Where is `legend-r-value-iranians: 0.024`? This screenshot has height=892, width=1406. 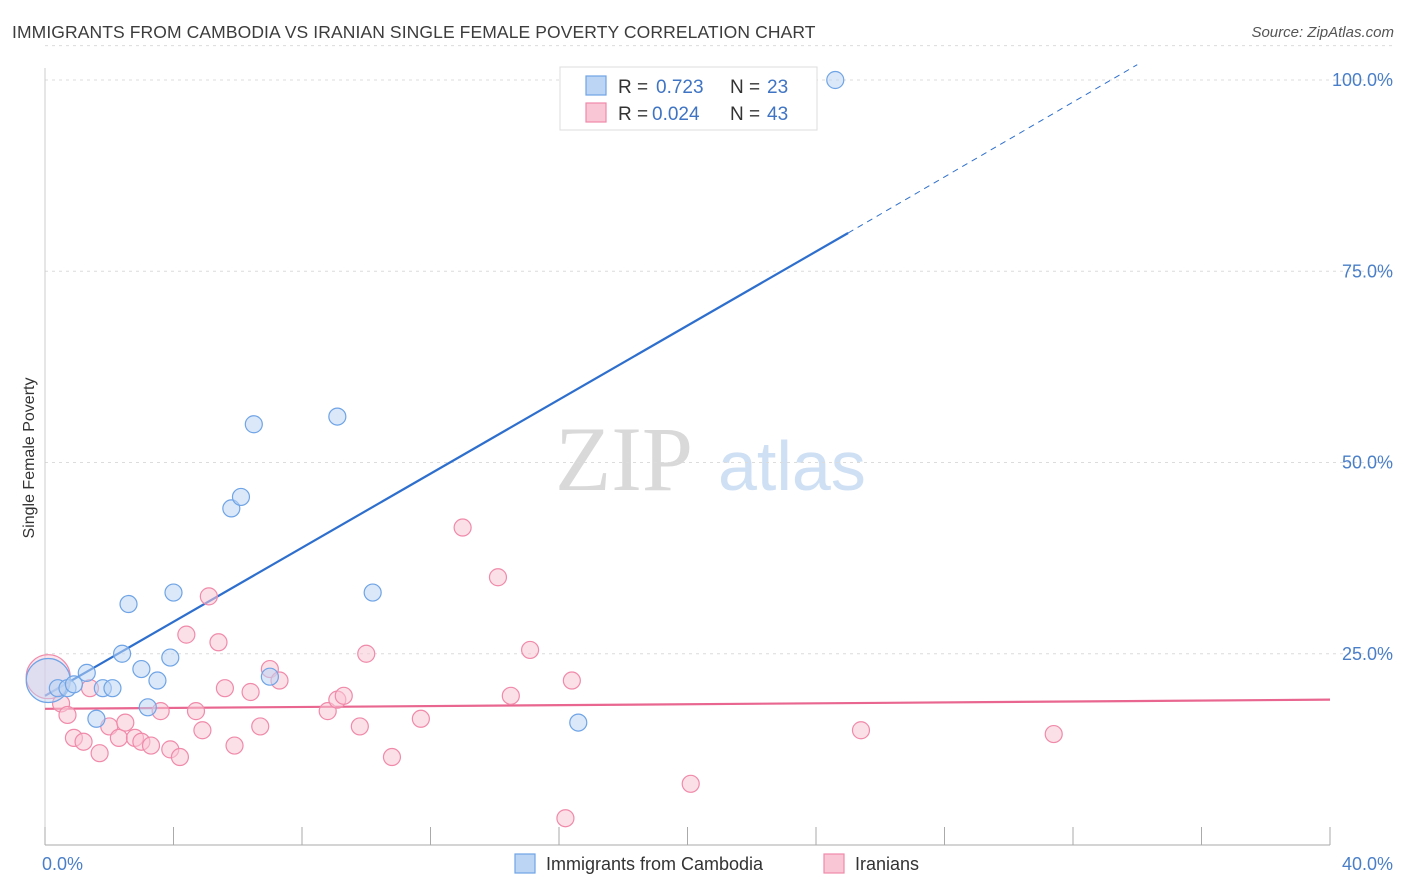
legend-r-value-iranians: 0.024 is located at coordinates (676, 114).